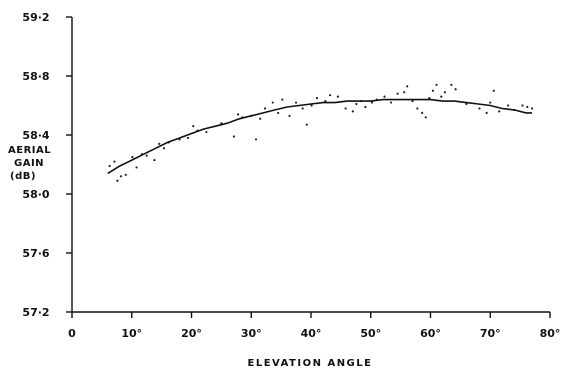 This screenshot has width=576, height=374. What do you see at coordinates (35, 194) in the screenshot?
I see `y-tick-label: 58·0` at bounding box center [35, 194].